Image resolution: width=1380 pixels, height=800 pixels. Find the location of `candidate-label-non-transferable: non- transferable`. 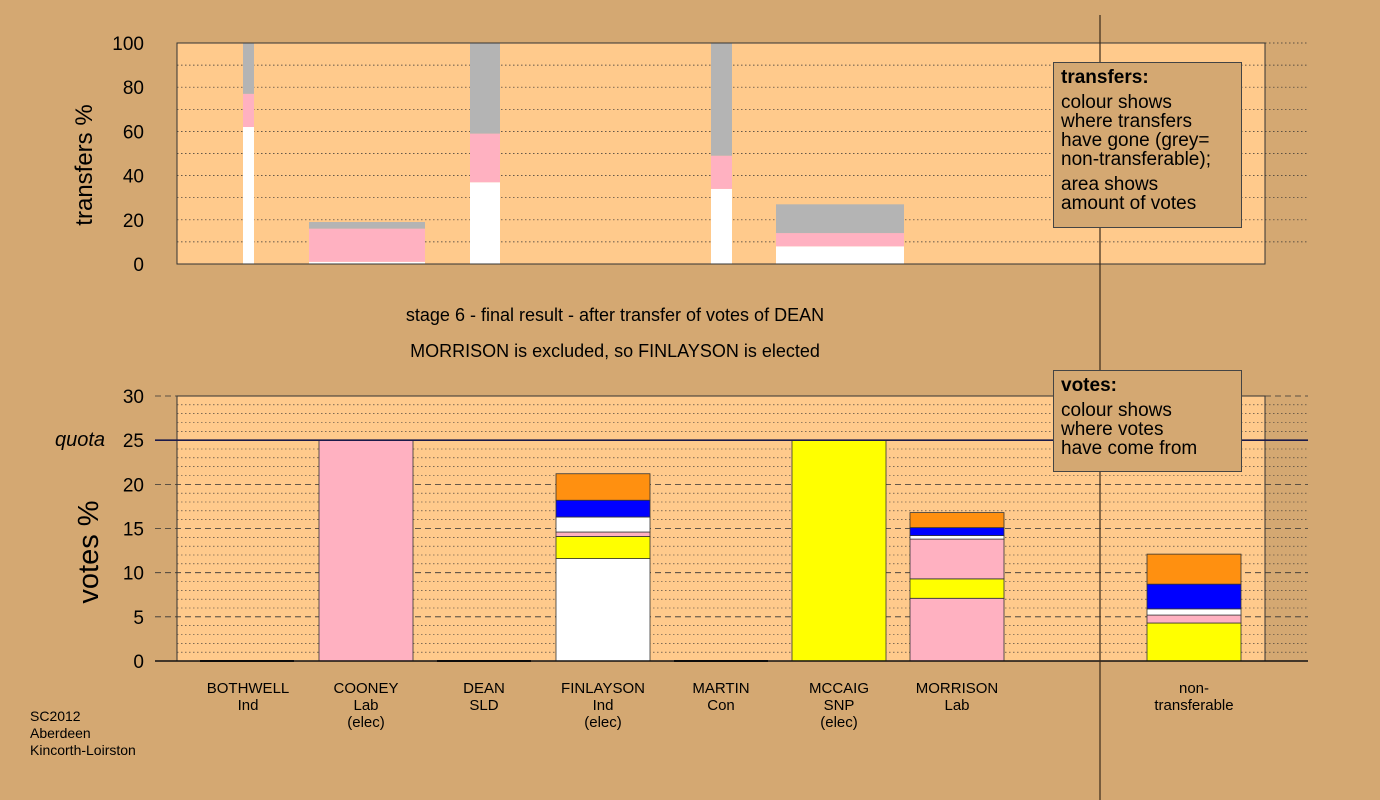

candidate-label-non-transferable: non- transferable is located at coordinates (1194, 697).